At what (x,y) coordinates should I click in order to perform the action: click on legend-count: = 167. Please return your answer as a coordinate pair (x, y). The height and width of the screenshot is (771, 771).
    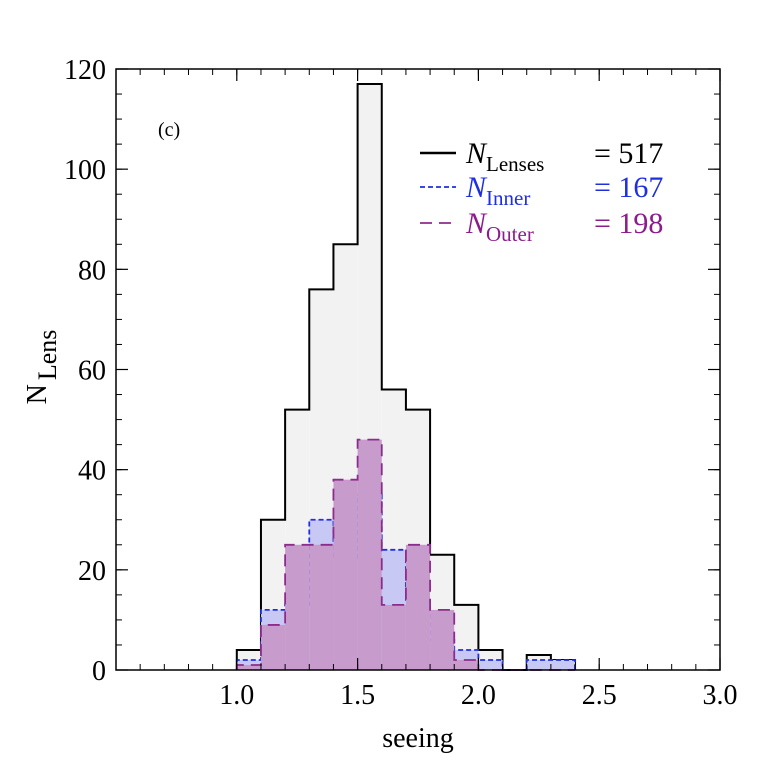
    Looking at the image, I should click on (628, 187).